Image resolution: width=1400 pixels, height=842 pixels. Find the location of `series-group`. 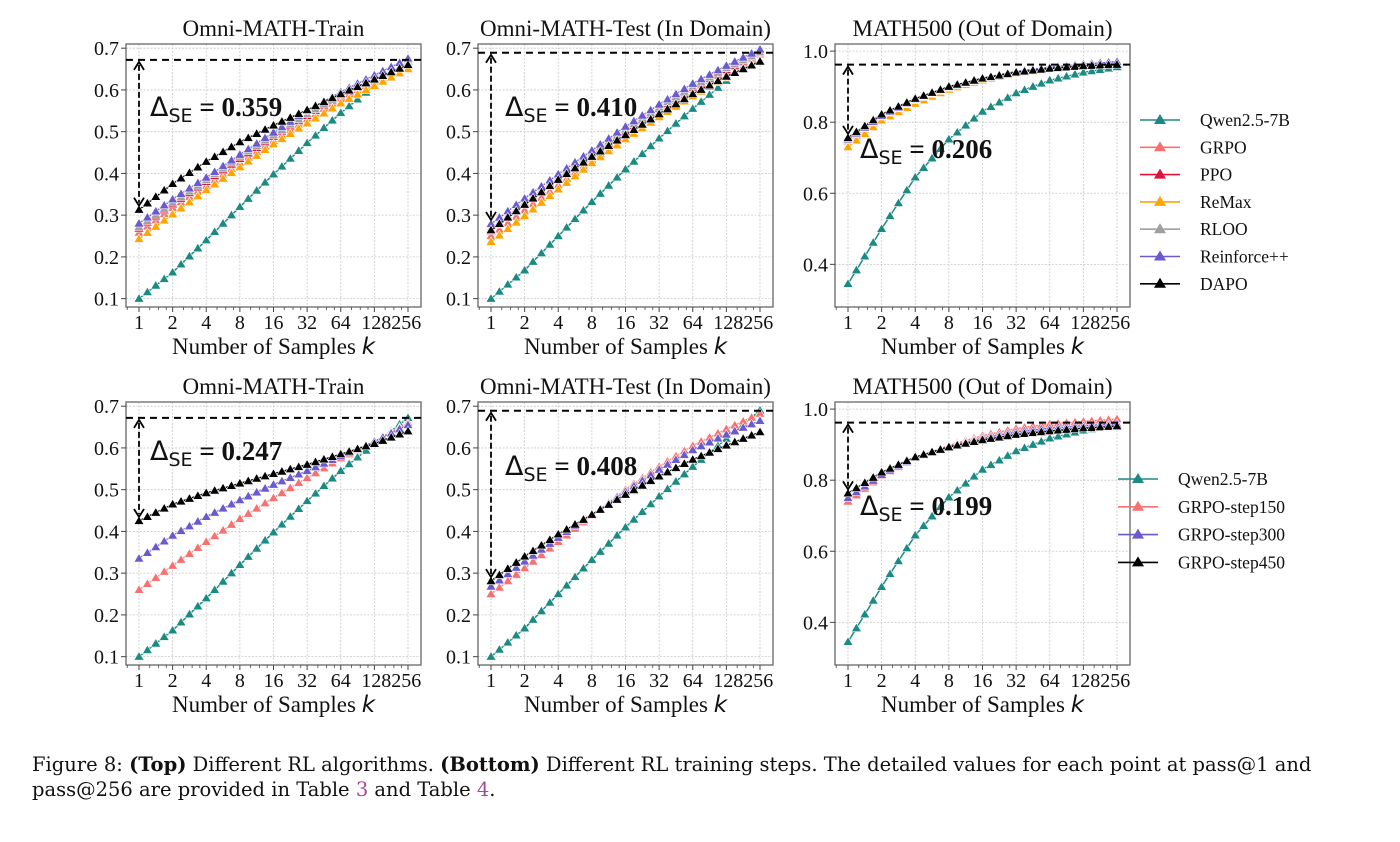

series-group is located at coordinates (625, 532).